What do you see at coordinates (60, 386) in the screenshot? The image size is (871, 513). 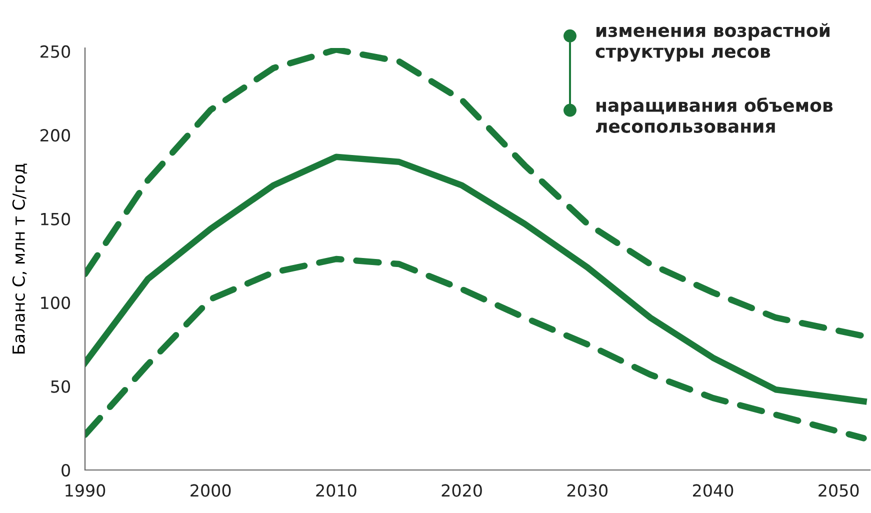 I see `y-tick-label: 50` at bounding box center [60, 386].